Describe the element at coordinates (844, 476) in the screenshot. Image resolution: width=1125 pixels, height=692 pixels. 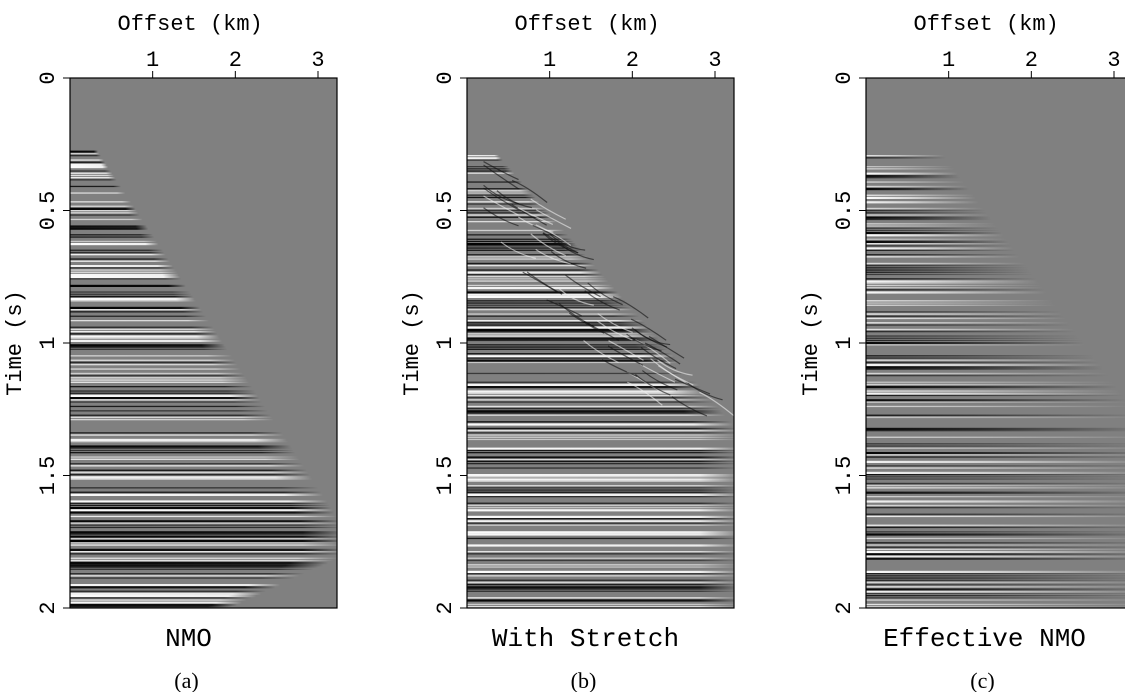
I see `y-tick-label: 1.5` at that location.